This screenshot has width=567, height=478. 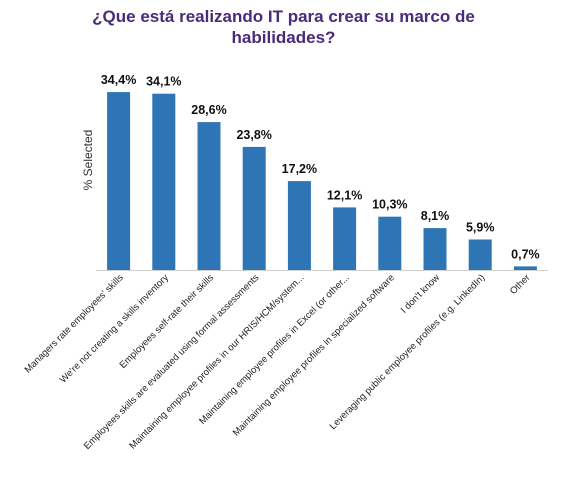 I want to click on data-label: 17,2%, so click(x=299, y=169).